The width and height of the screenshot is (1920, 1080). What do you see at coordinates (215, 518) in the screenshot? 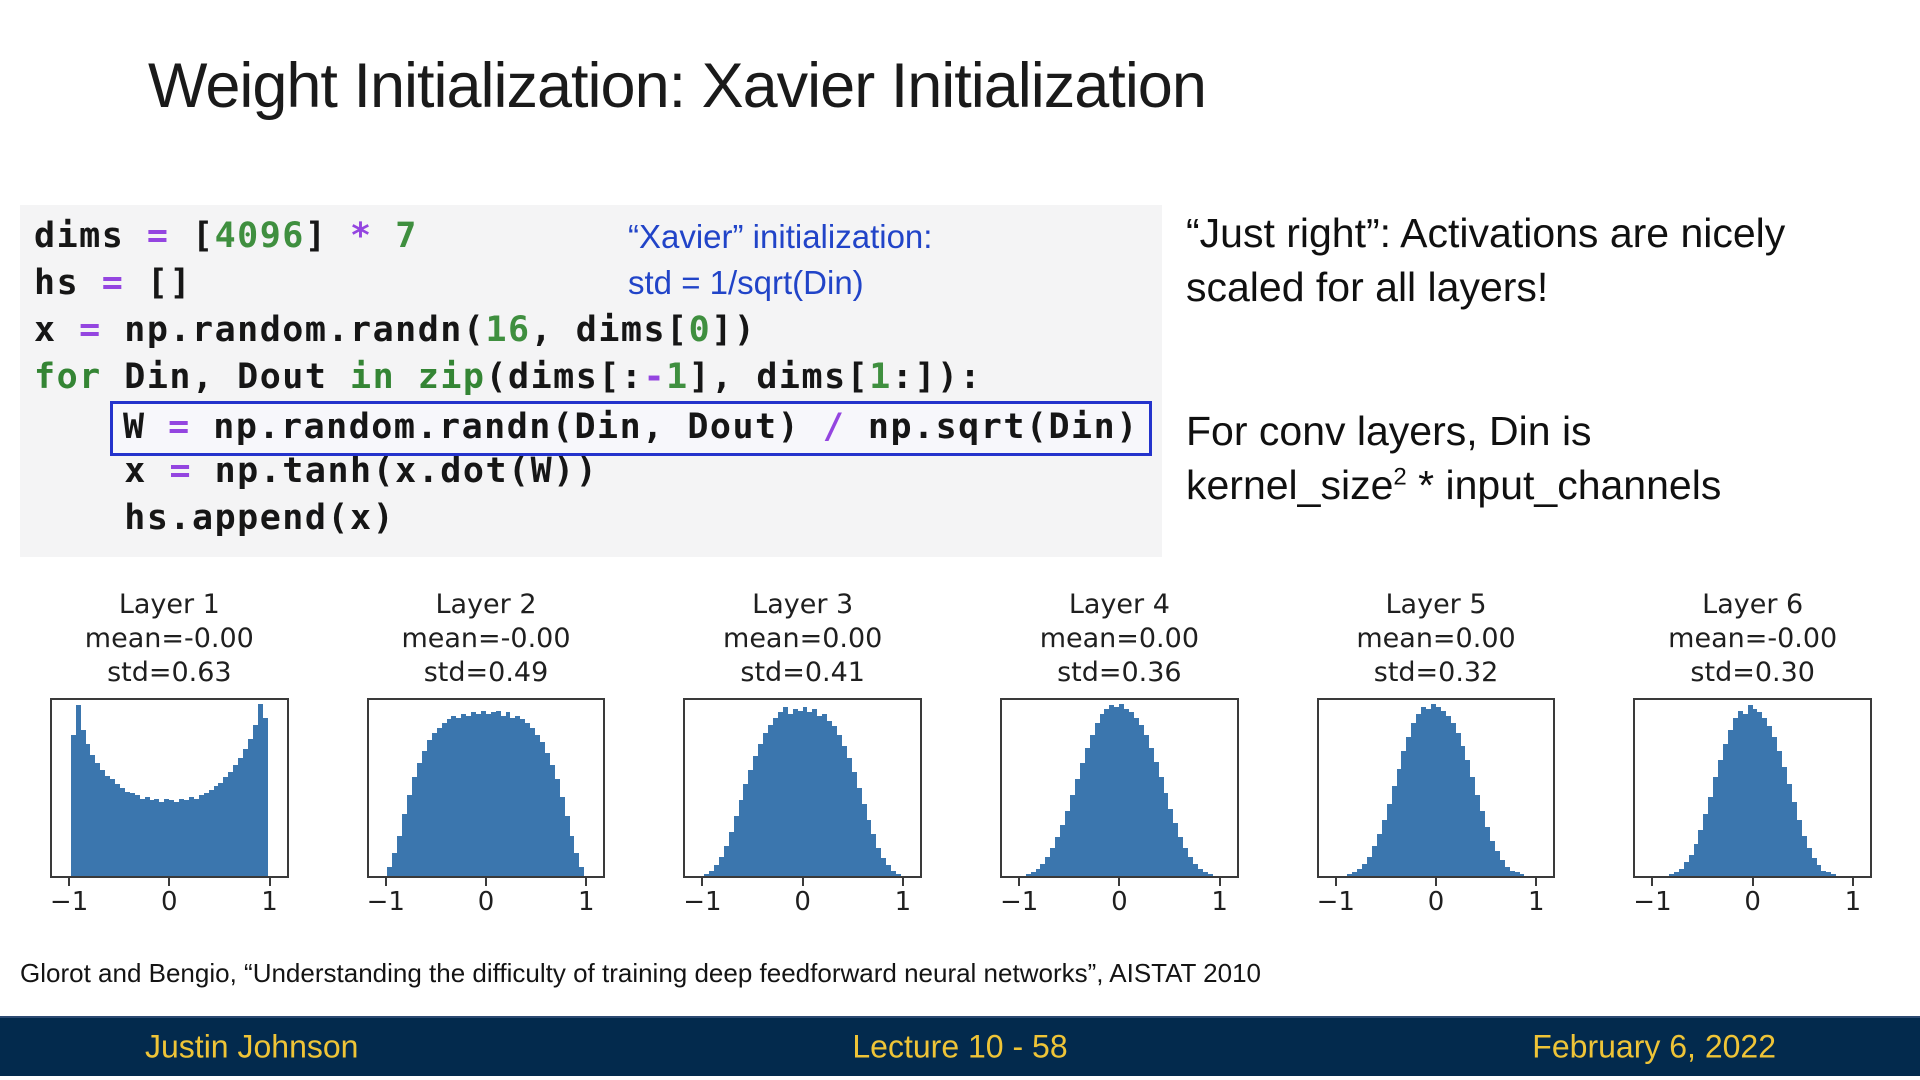
I see `code-line: hs.append(x)` at bounding box center [215, 518].